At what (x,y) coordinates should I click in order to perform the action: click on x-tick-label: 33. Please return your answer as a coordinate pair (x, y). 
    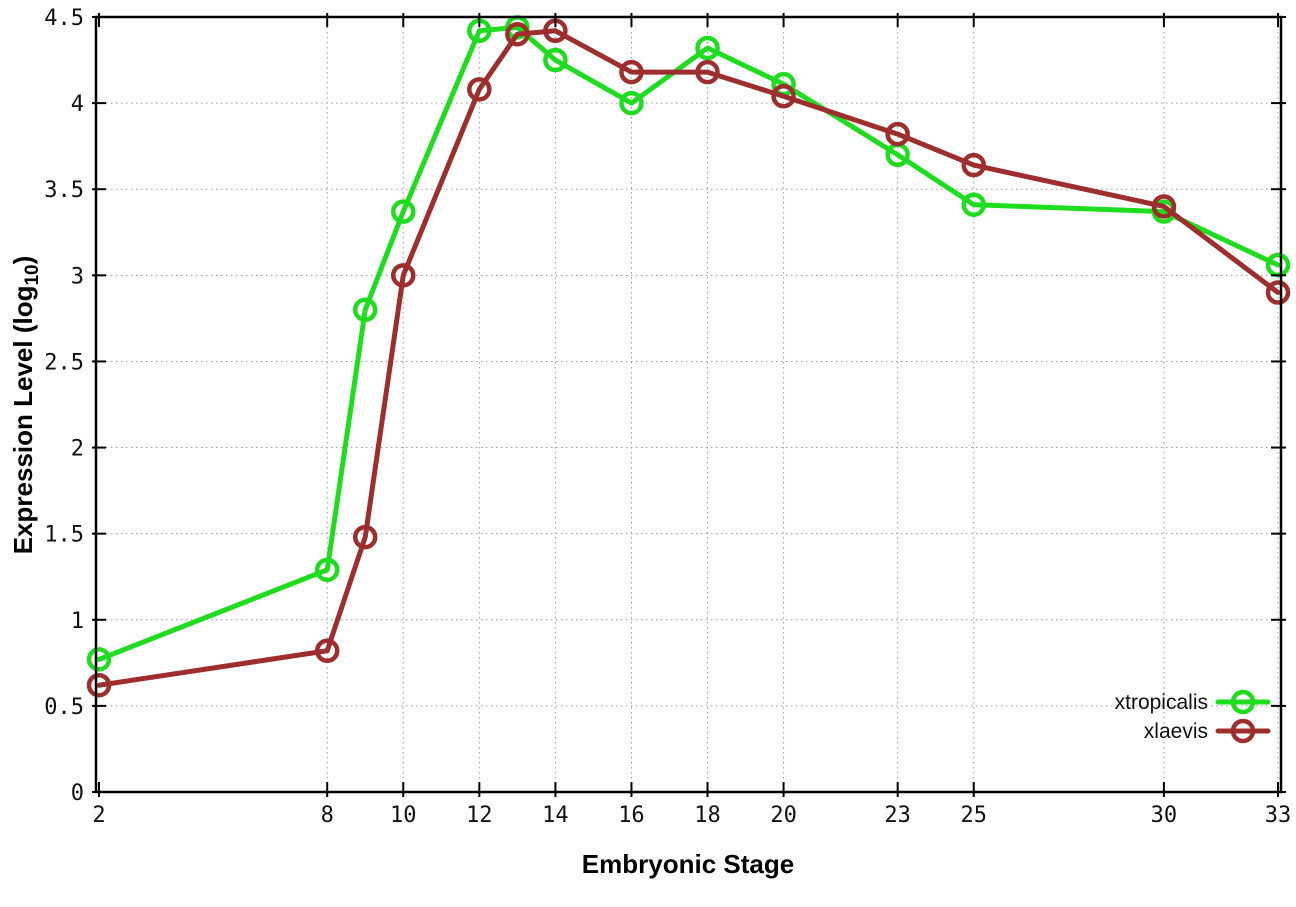
    Looking at the image, I should click on (1278, 815).